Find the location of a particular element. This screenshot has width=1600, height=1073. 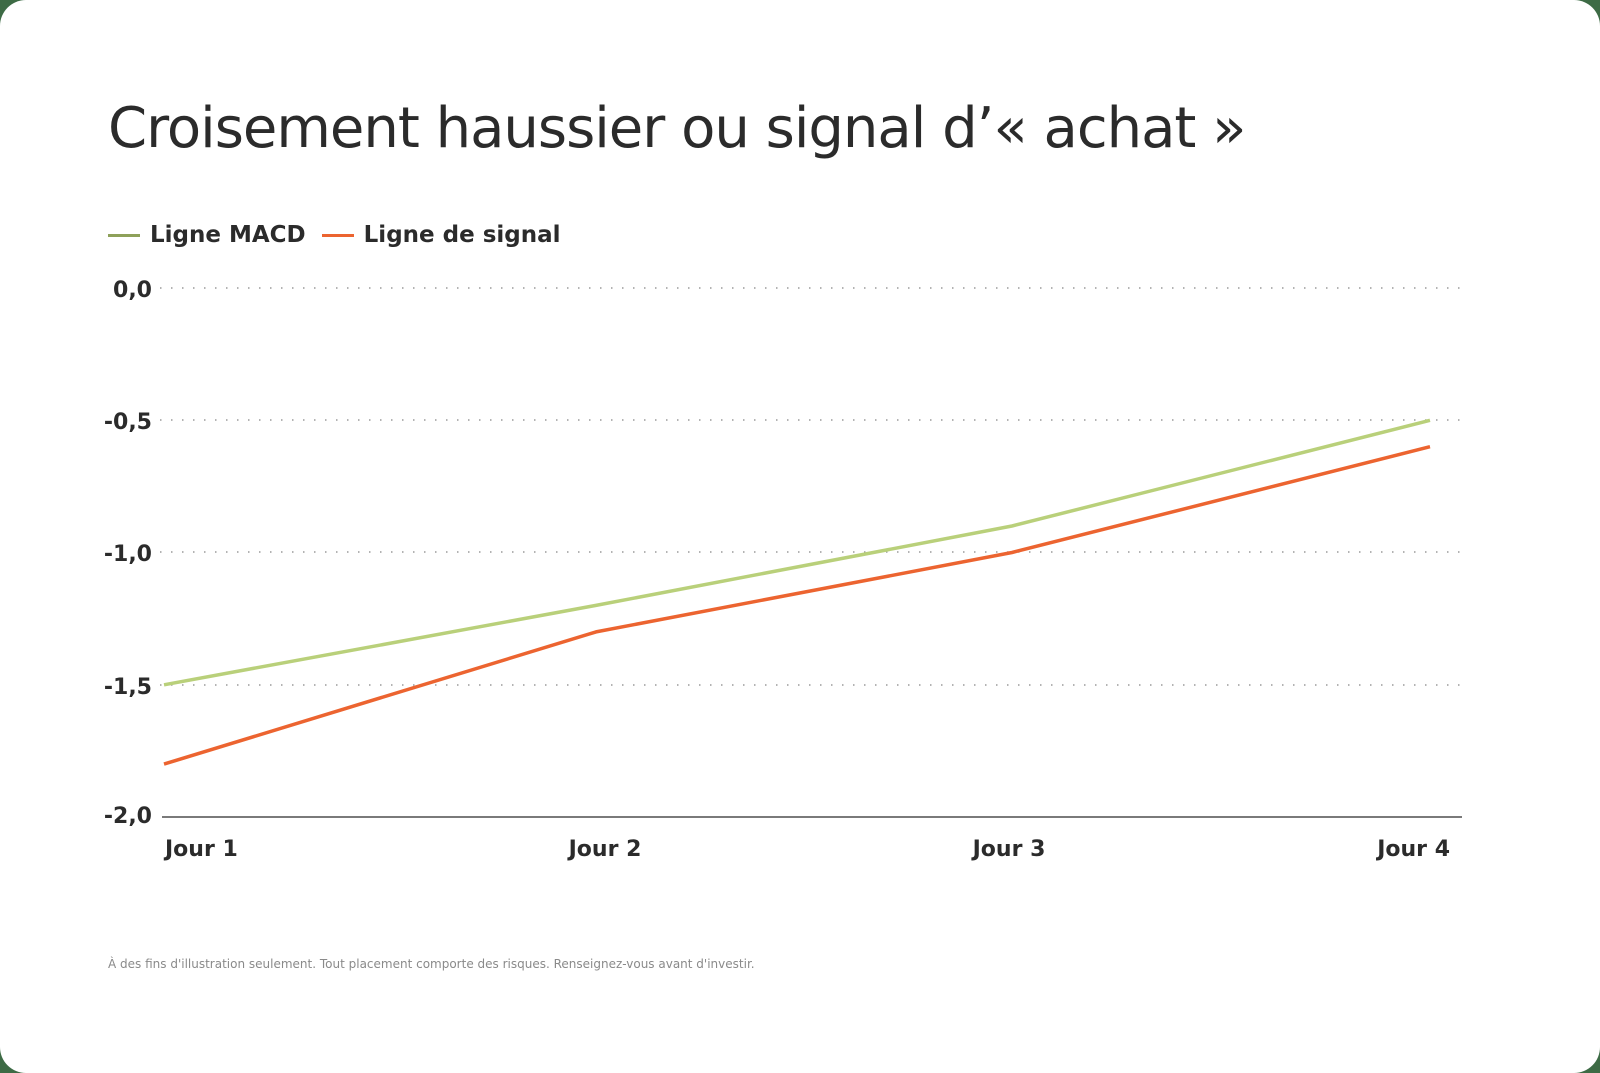

y-tick-2: -1,0 is located at coordinates (128, 554).